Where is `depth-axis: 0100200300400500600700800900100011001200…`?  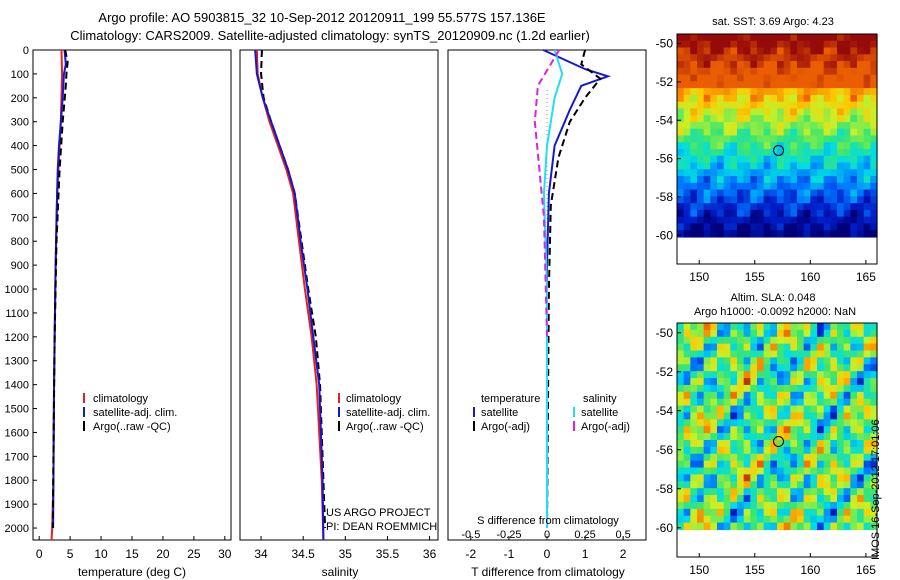
depth-axis: 0100200300400500600700800900100011001200… is located at coordinates (21, 290).